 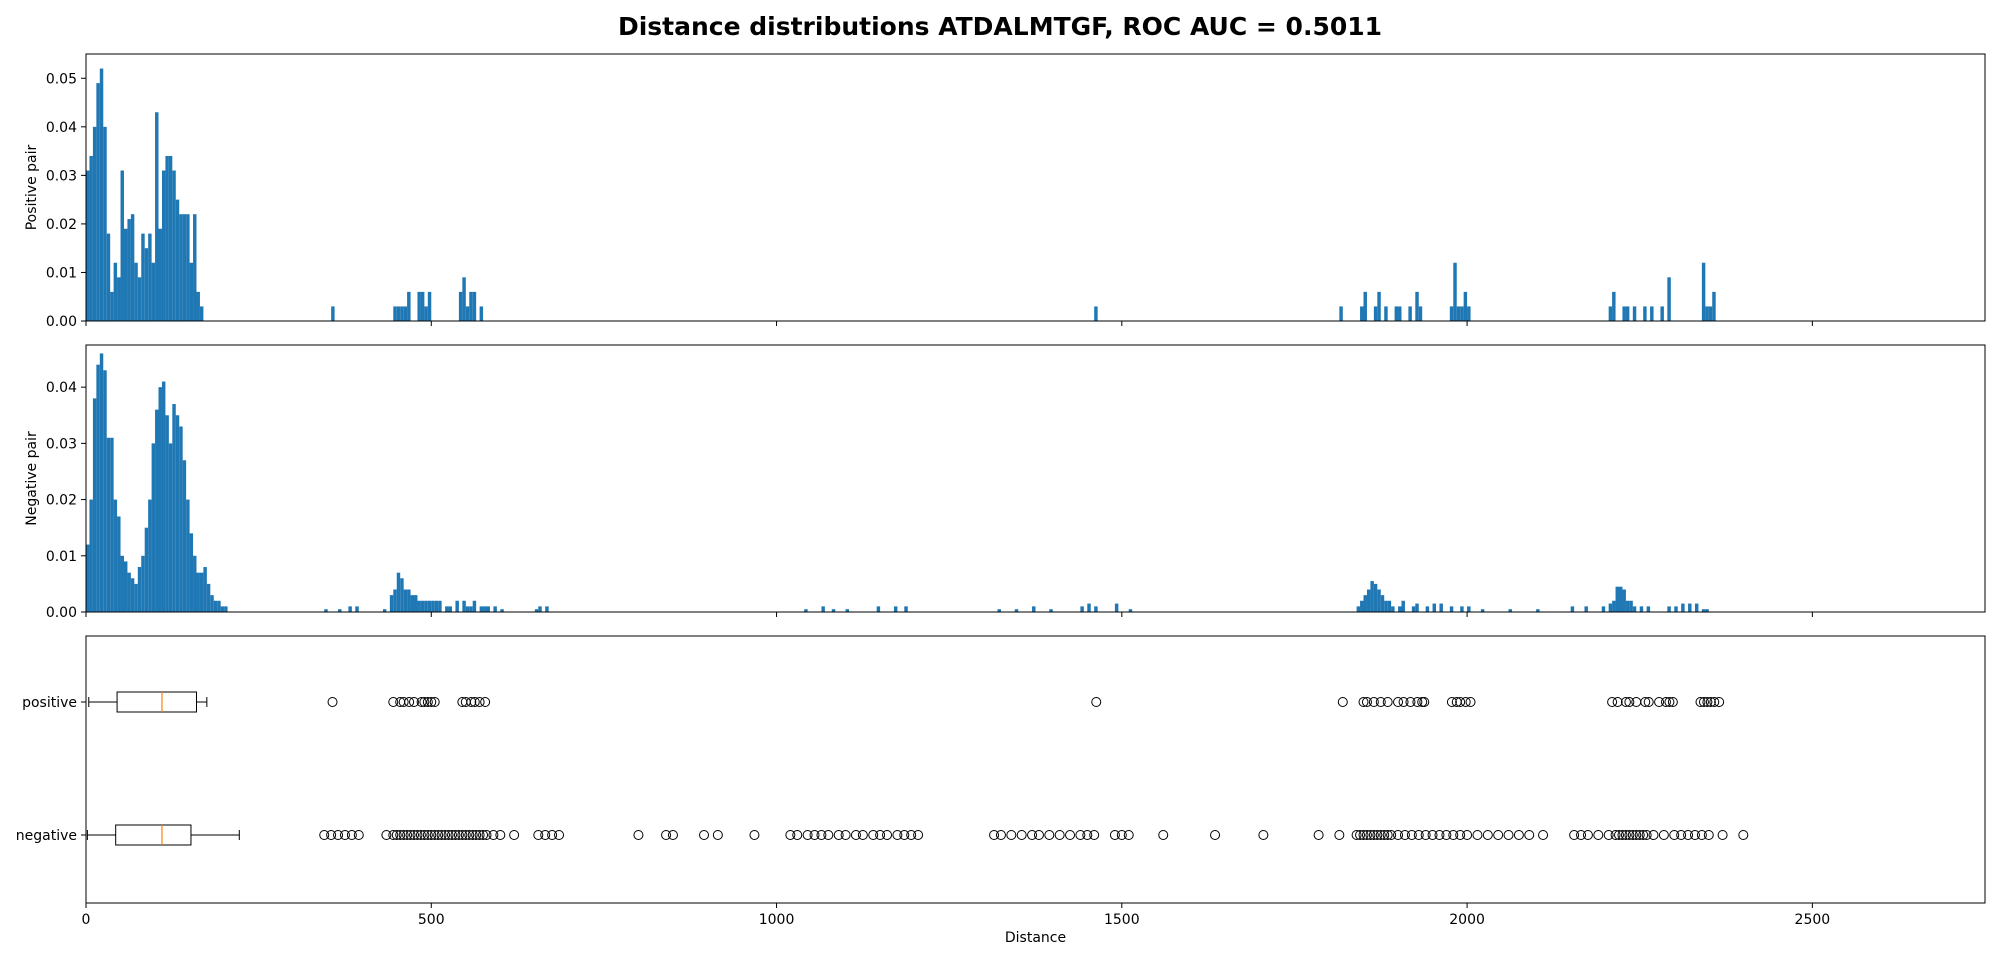 I want to click on outliers, so click(x=1026, y=702).